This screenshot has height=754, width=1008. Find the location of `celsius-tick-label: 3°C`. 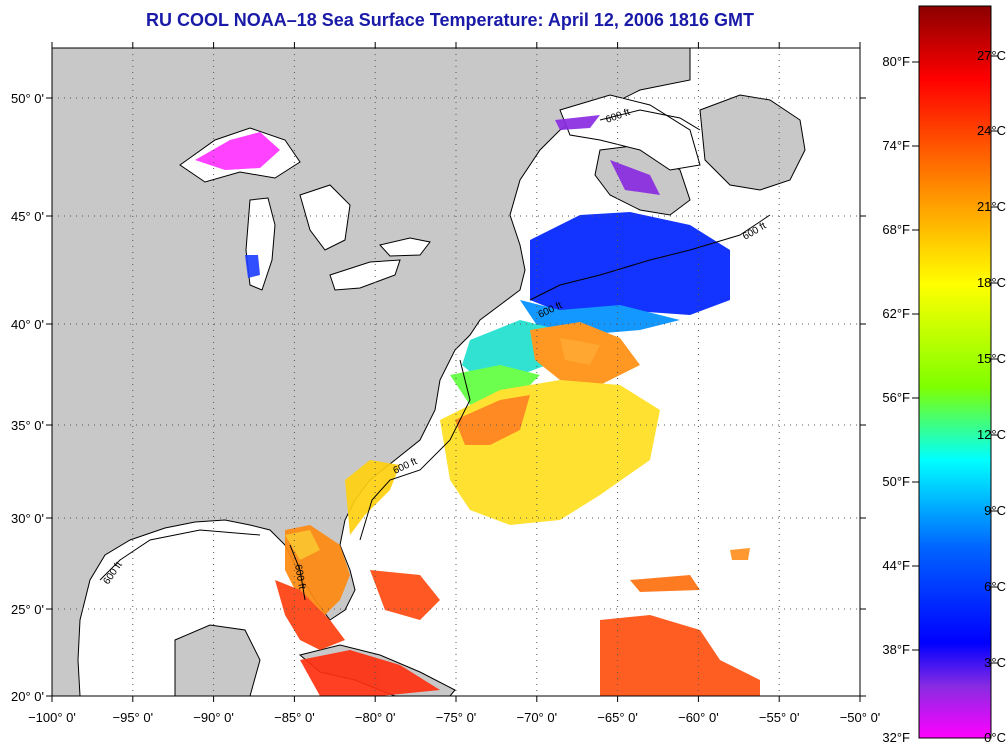

celsius-tick-label: 3°C is located at coordinates (995, 662).